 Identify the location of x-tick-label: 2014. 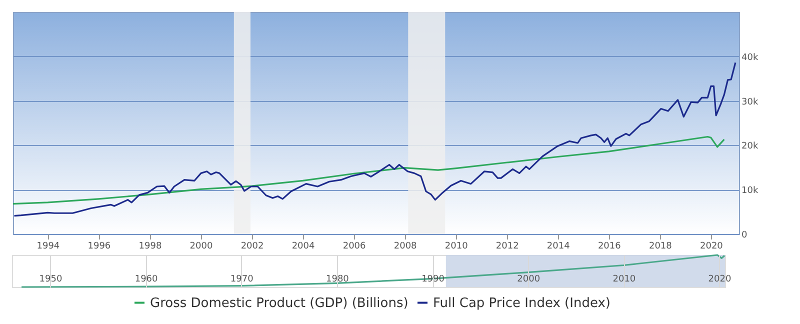
(558, 247).